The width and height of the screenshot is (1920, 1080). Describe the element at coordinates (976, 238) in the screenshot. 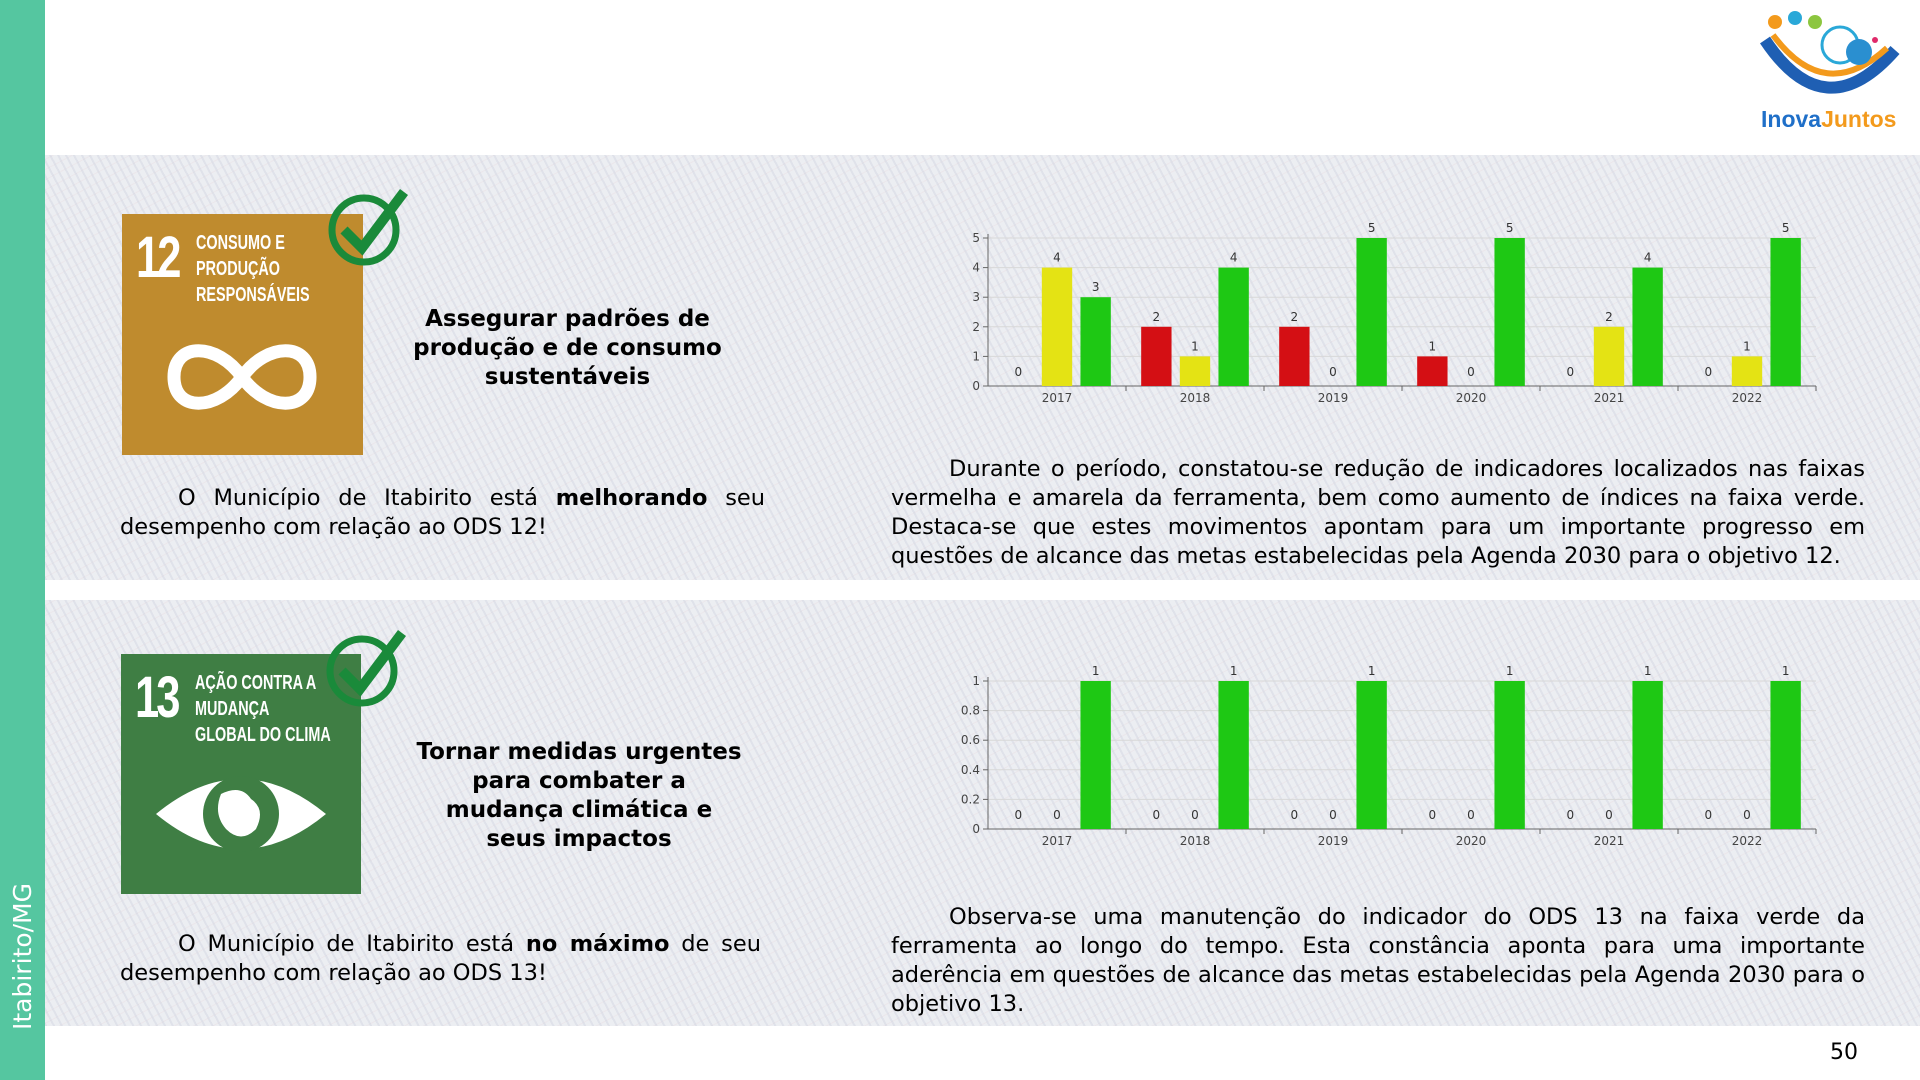

I see `y-tick-label: 5` at that location.